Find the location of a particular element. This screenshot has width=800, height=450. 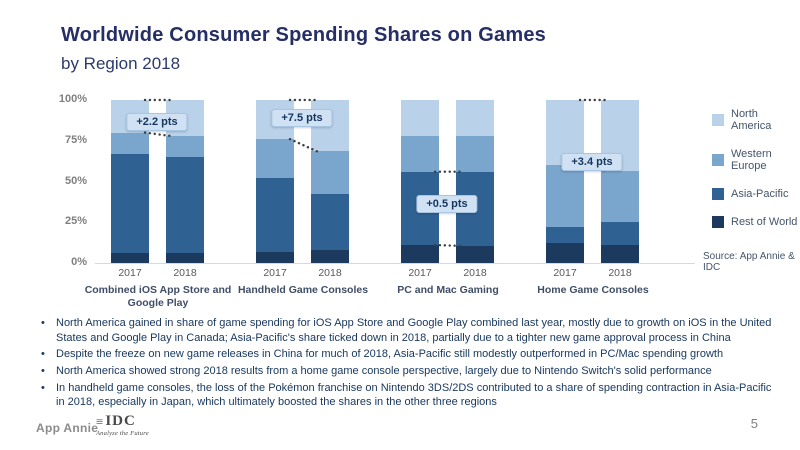

source-note: Source: App Annie & IDC is located at coordinates (749, 262).